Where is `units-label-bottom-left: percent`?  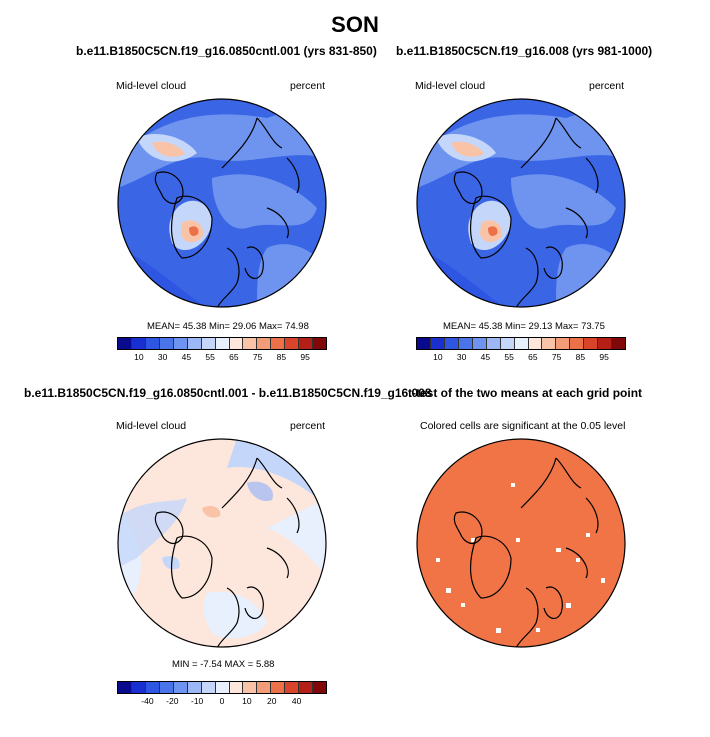 units-label-bottom-left: percent is located at coordinates (308, 426).